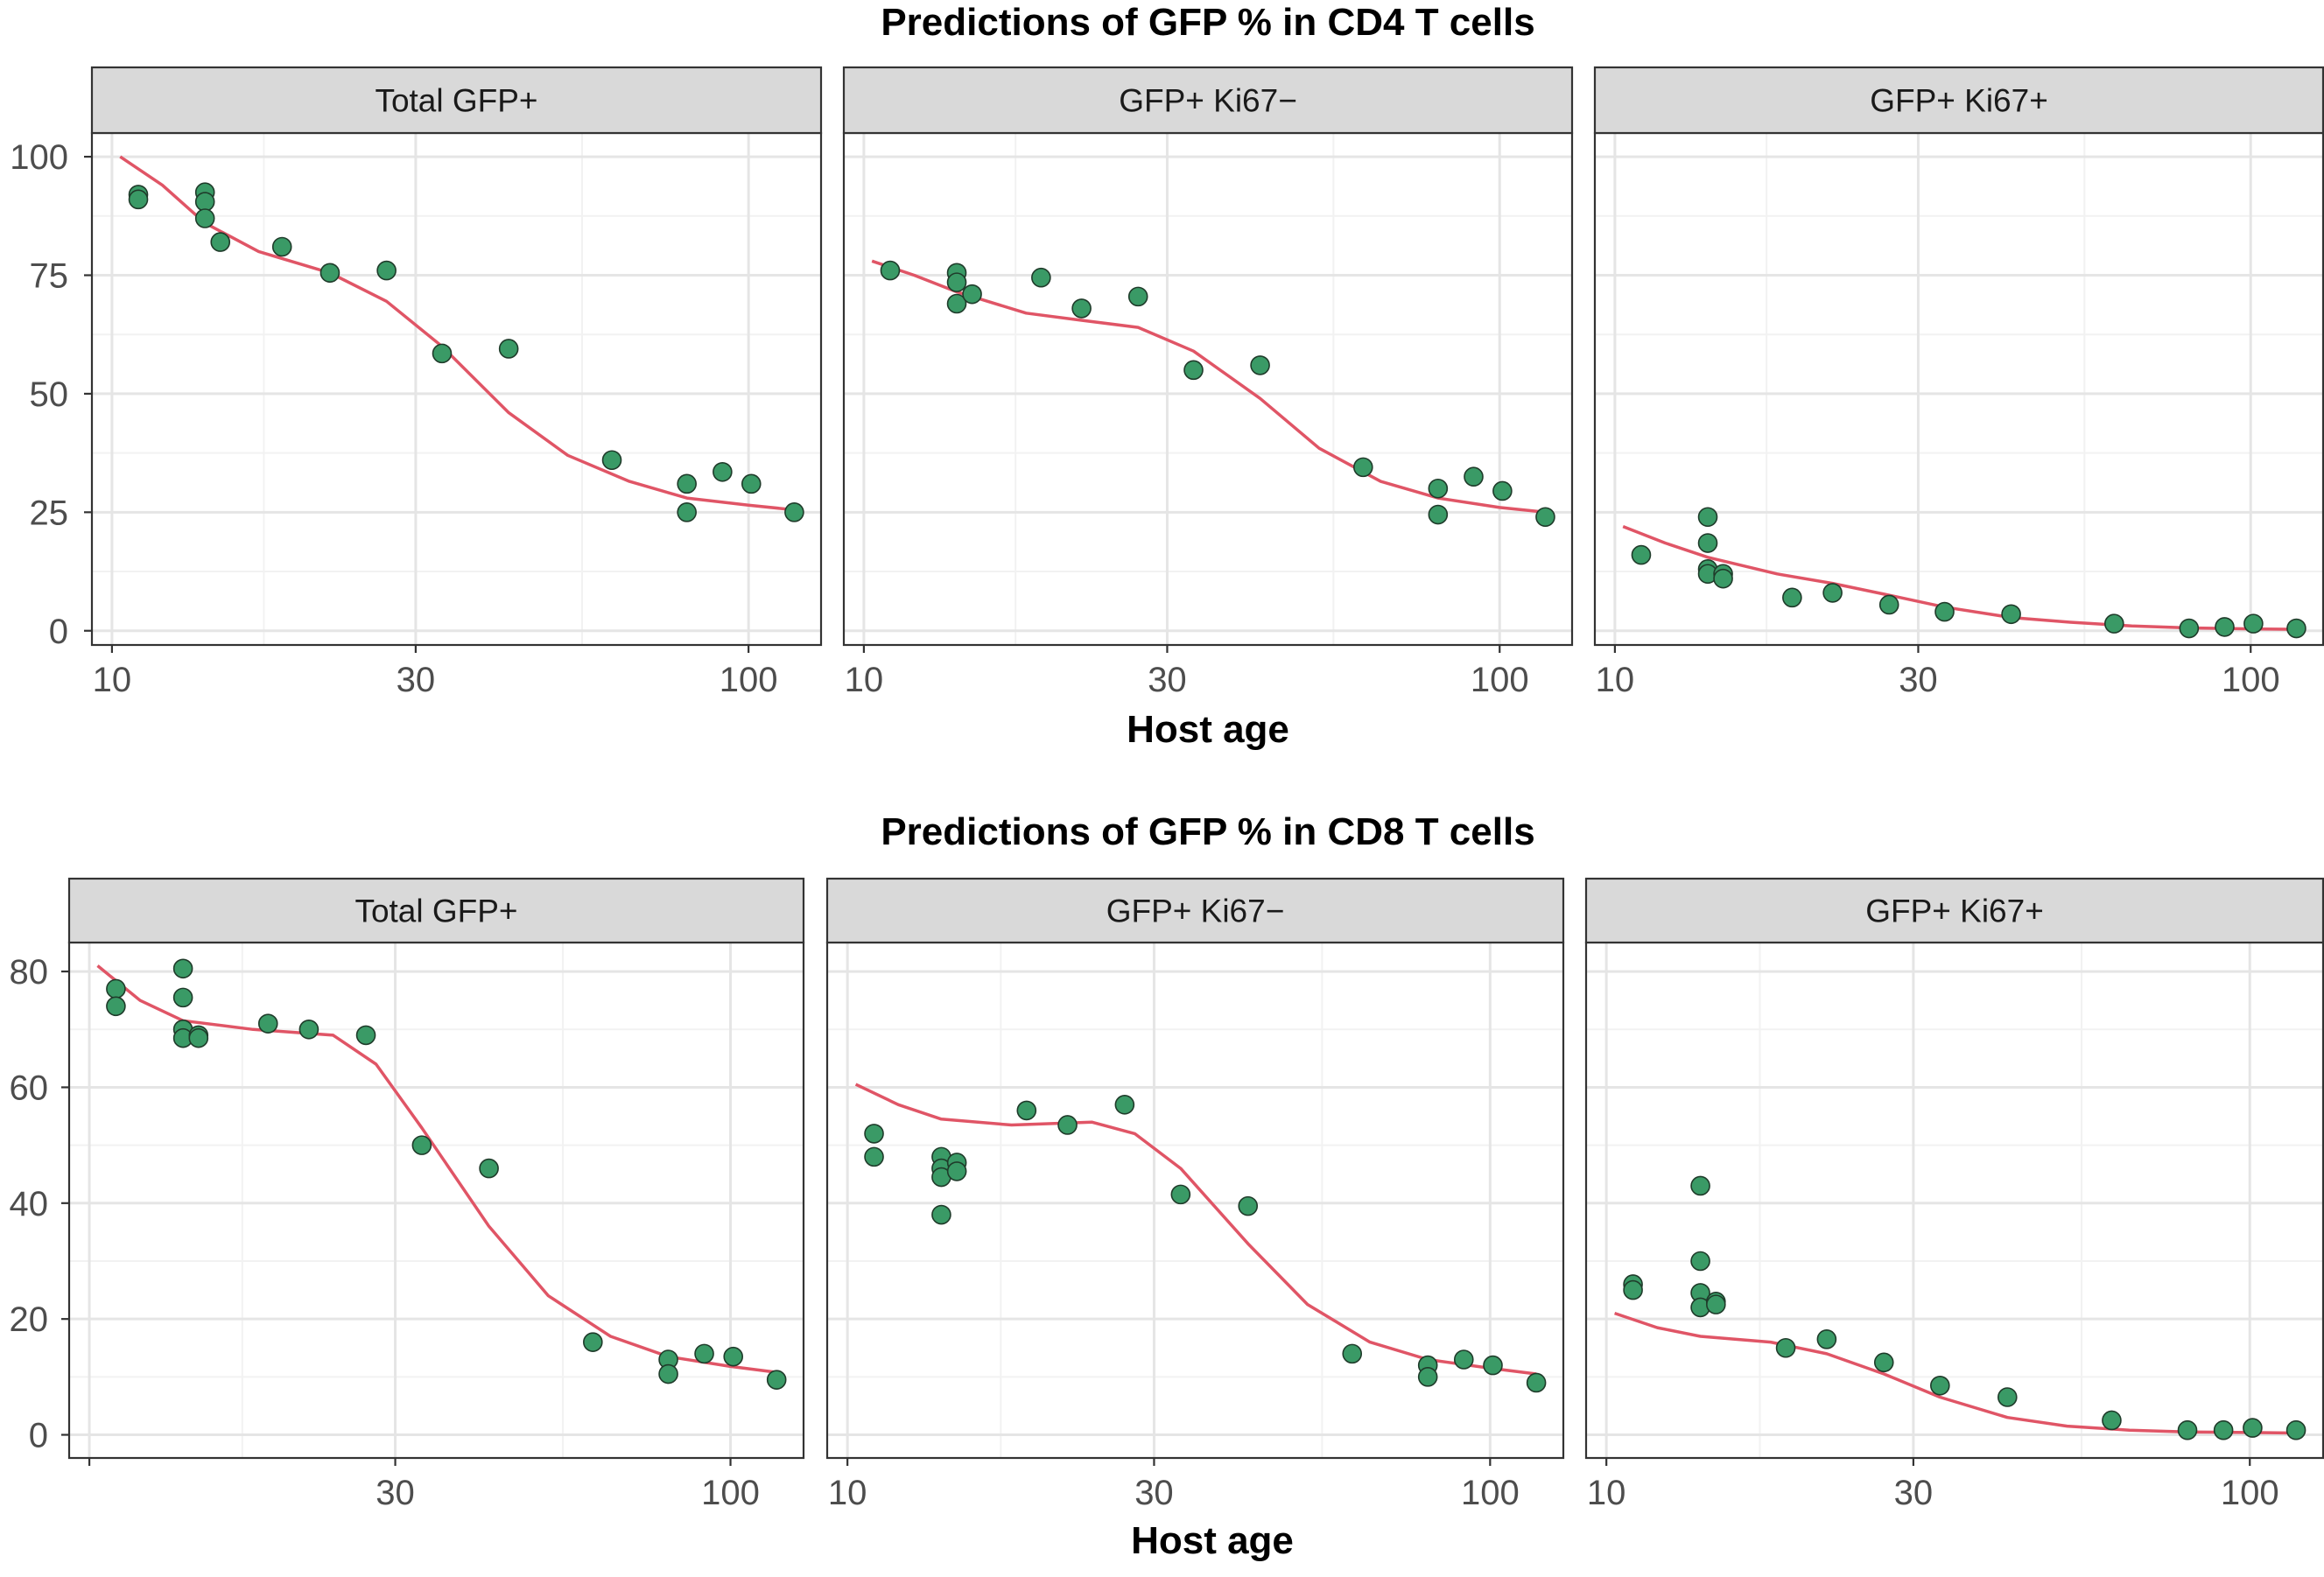 The image size is (2324, 1577). I want to click on panel-strip-label: Total GFP+, so click(436, 911).